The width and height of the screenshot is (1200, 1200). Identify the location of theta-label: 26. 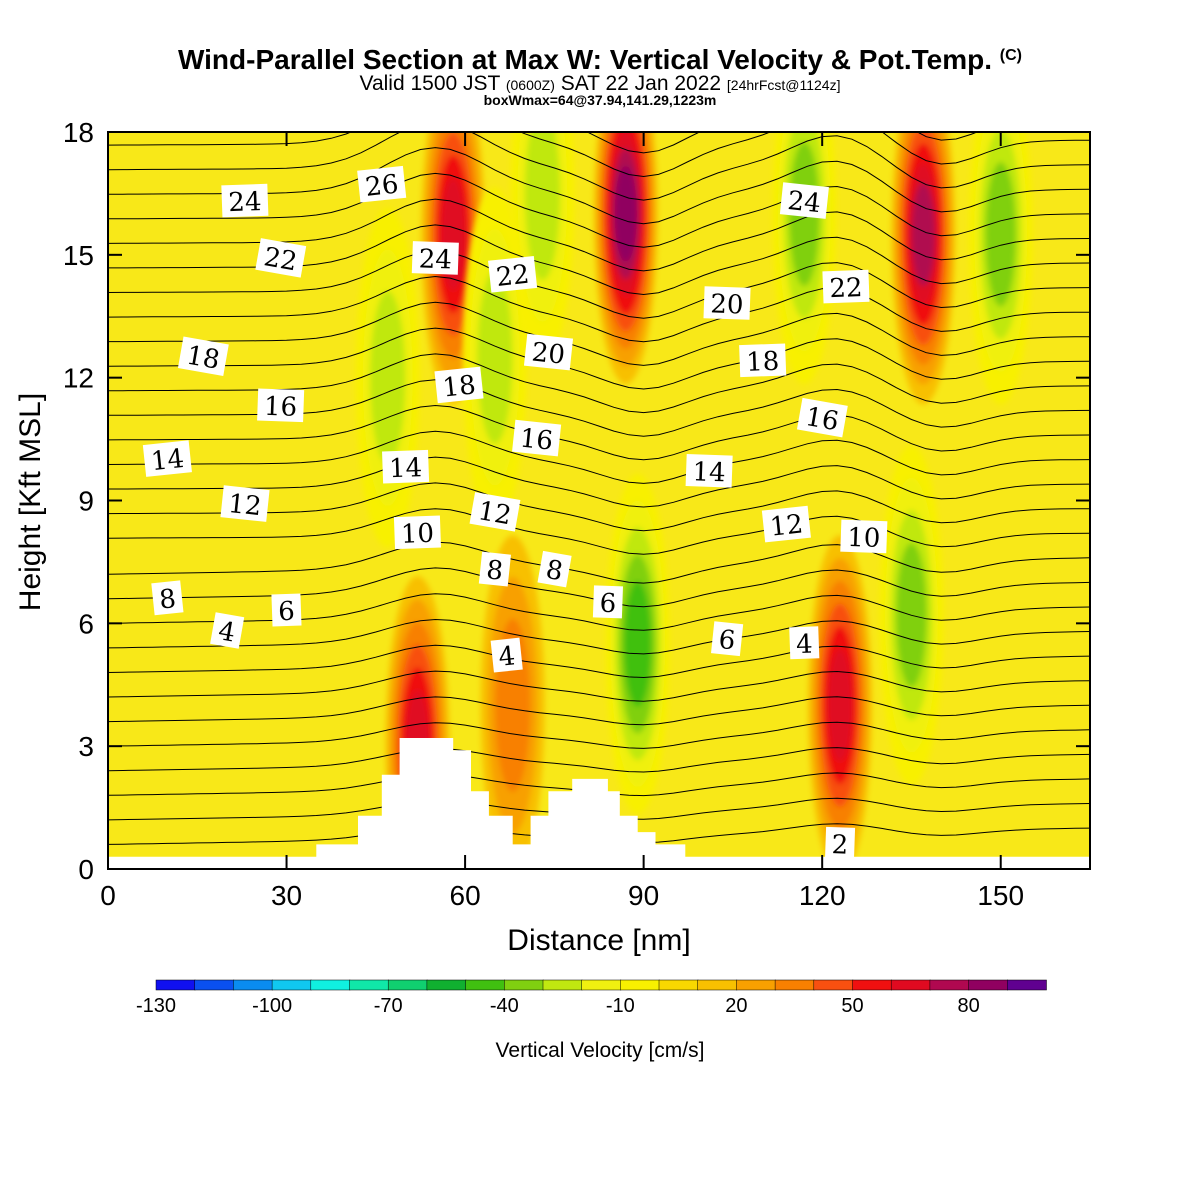
(382, 184).